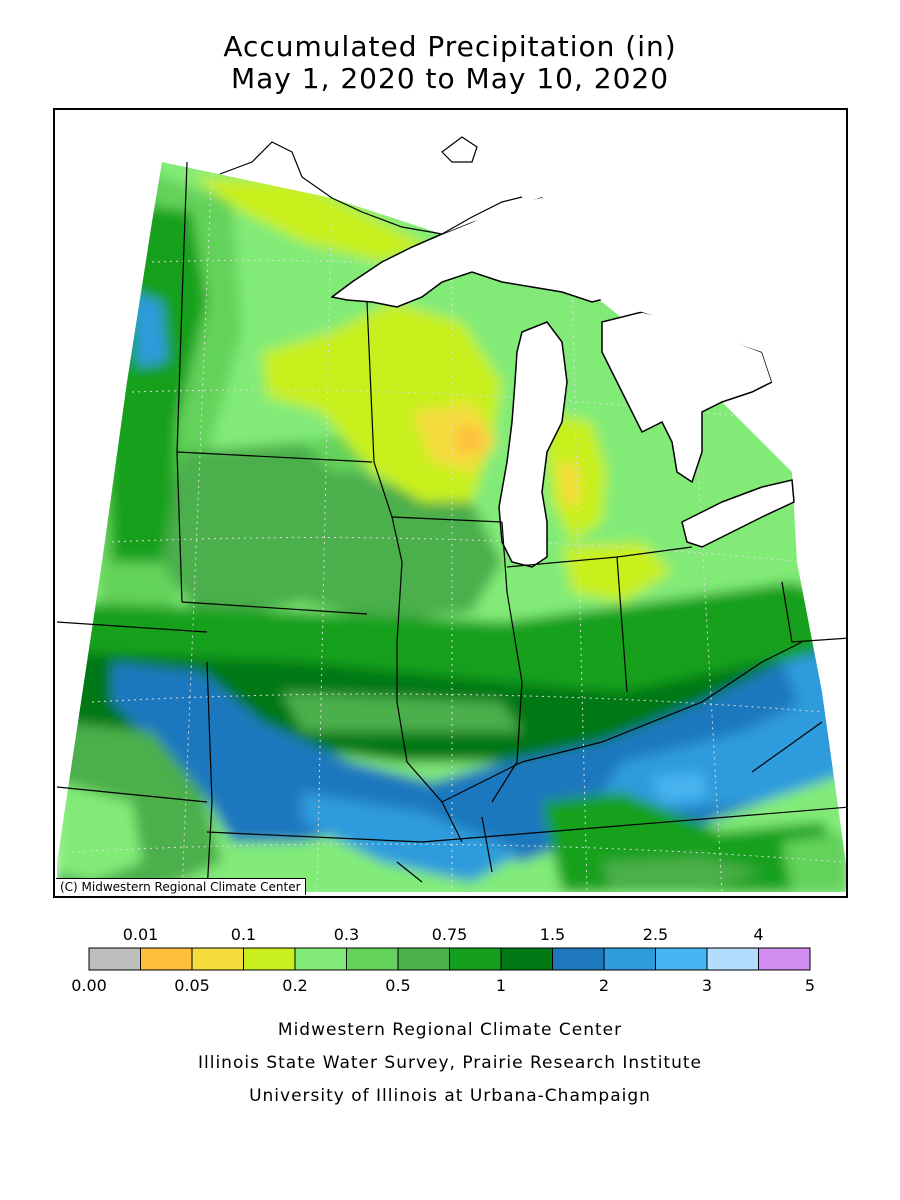 This screenshot has height=1200, width=900. I want to click on map-date-range: May 1, 2020 to May 10, 2020, so click(450, 78).